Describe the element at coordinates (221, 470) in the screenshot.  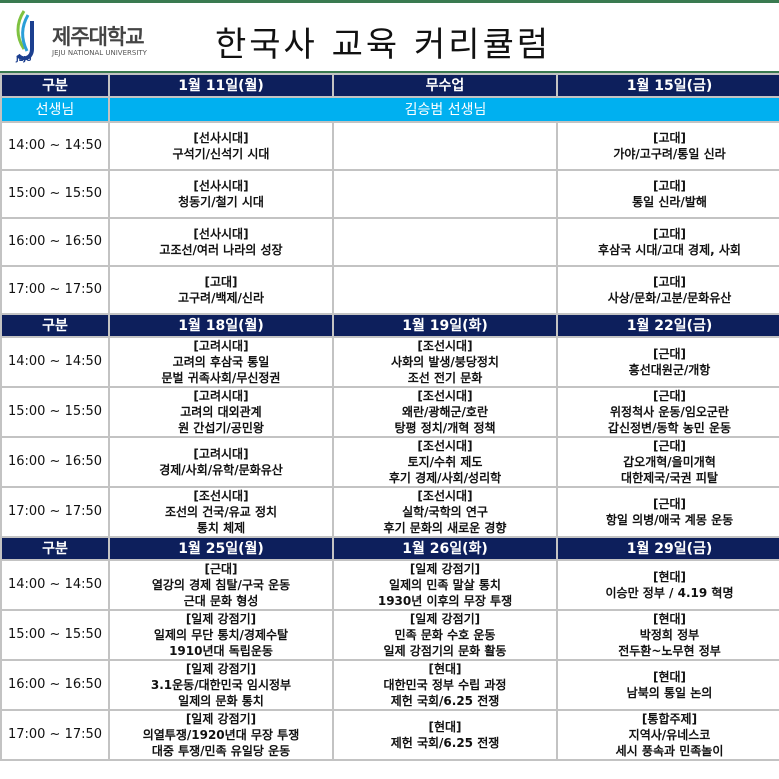
I see `lesson-topic: 경제/사회/유학/문화유산` at that location.